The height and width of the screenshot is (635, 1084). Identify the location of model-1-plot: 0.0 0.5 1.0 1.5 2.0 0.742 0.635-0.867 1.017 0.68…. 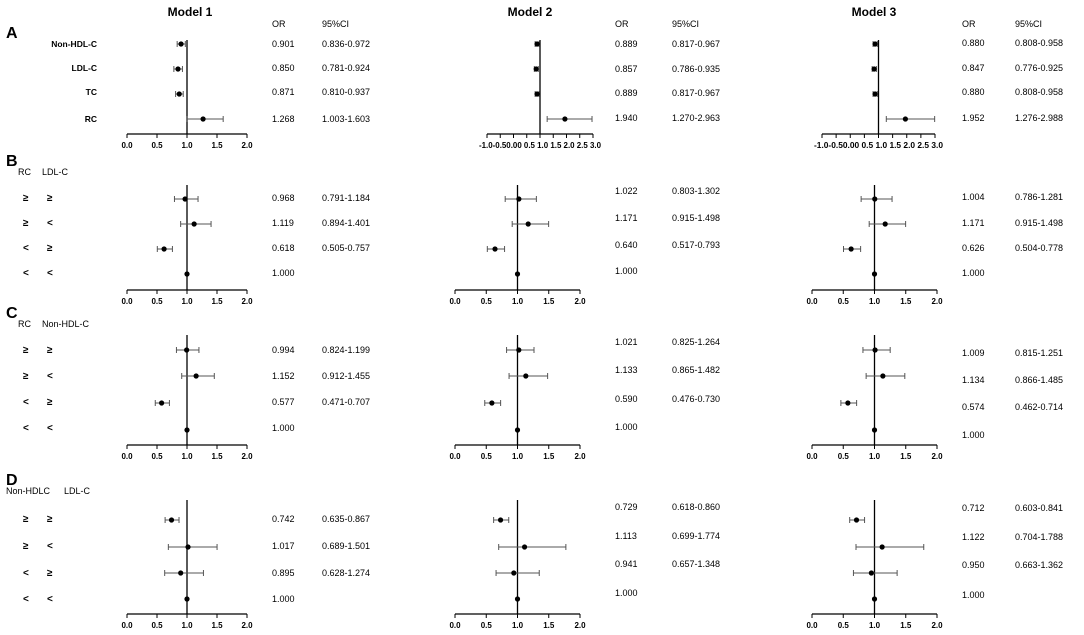
(245, 565).